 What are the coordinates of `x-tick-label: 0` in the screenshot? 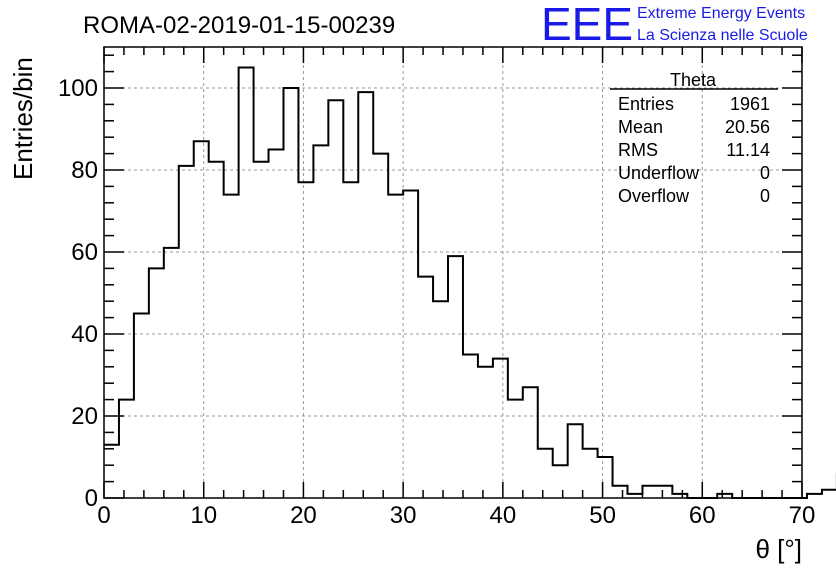 It's located at (103, 515).